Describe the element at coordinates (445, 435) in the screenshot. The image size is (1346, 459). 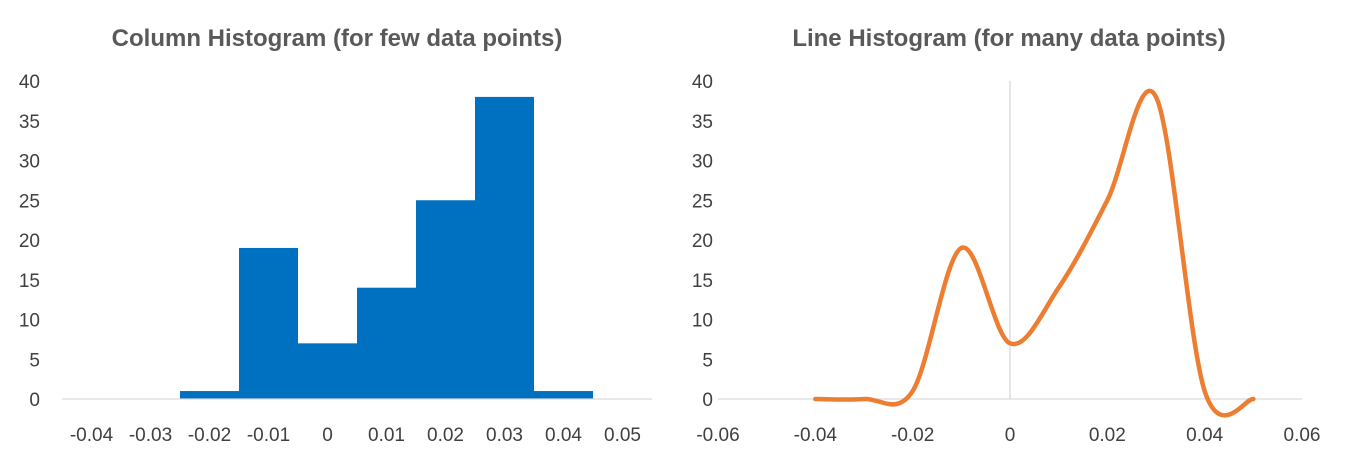
I see `column-histogram-x-tick-label: 0.02` at that location.